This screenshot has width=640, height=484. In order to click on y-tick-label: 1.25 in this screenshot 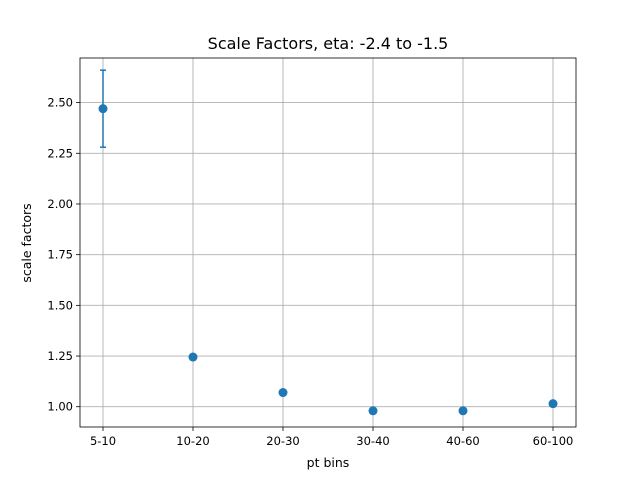, I will do `click(60, 356)`.